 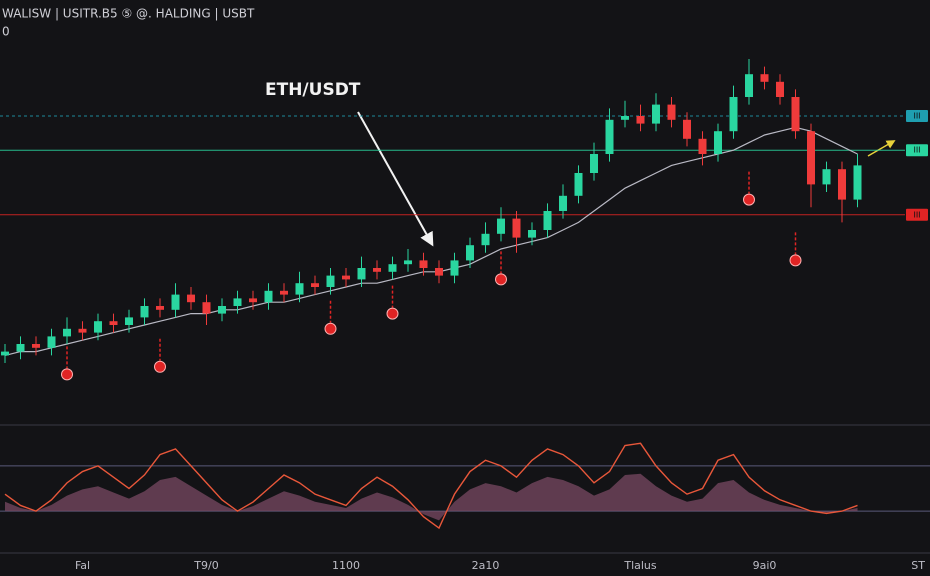 What do you see at coordinates (128, 14) in the screenshot?
I see `chart-title: WALISW | USITR.B5 ⑤ @. HALDING | USBT` at bounding box center [128, 14].